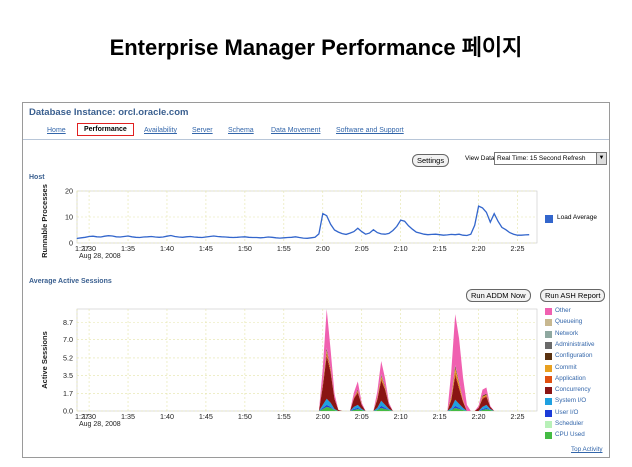 This screenshot has height=467, width=632. Describe the element at coordinates (587, 449) in the screenshot. I see `top-activity-link: Top Activity` at that location.